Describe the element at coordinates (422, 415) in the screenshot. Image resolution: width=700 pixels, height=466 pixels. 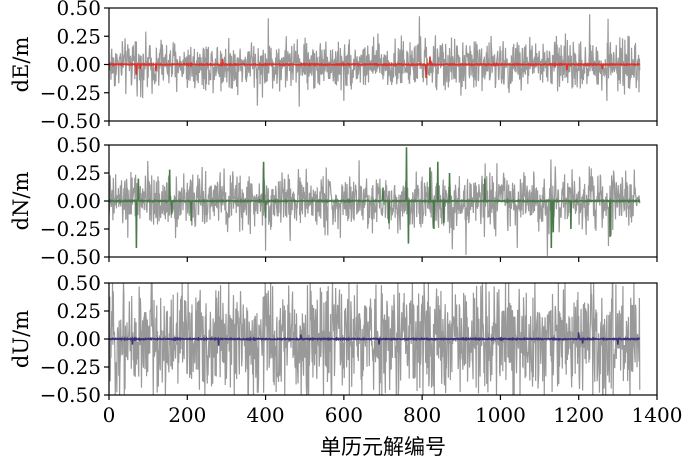
I see `x-tick-label: 800` at that location.